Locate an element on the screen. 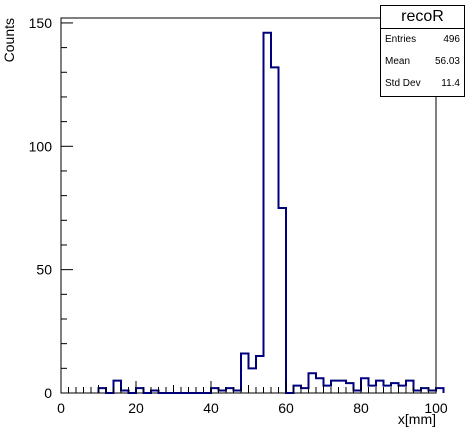  stats-value-entries: 496 is located at coordinates (451, 39).